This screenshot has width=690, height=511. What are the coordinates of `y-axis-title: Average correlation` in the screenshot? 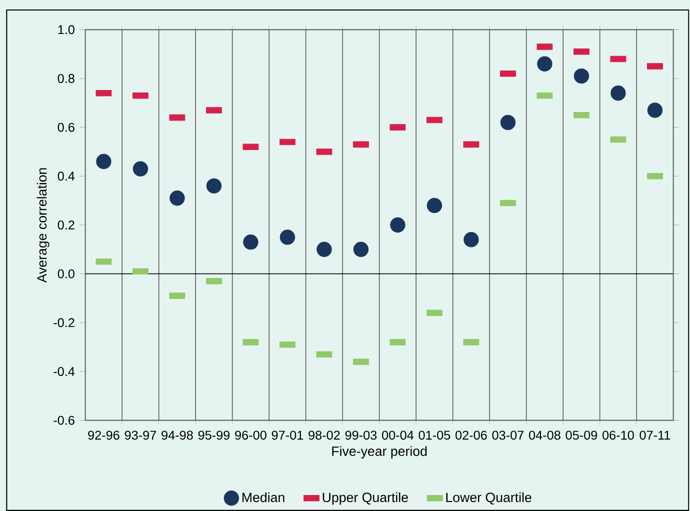 It's located at (43, 225).